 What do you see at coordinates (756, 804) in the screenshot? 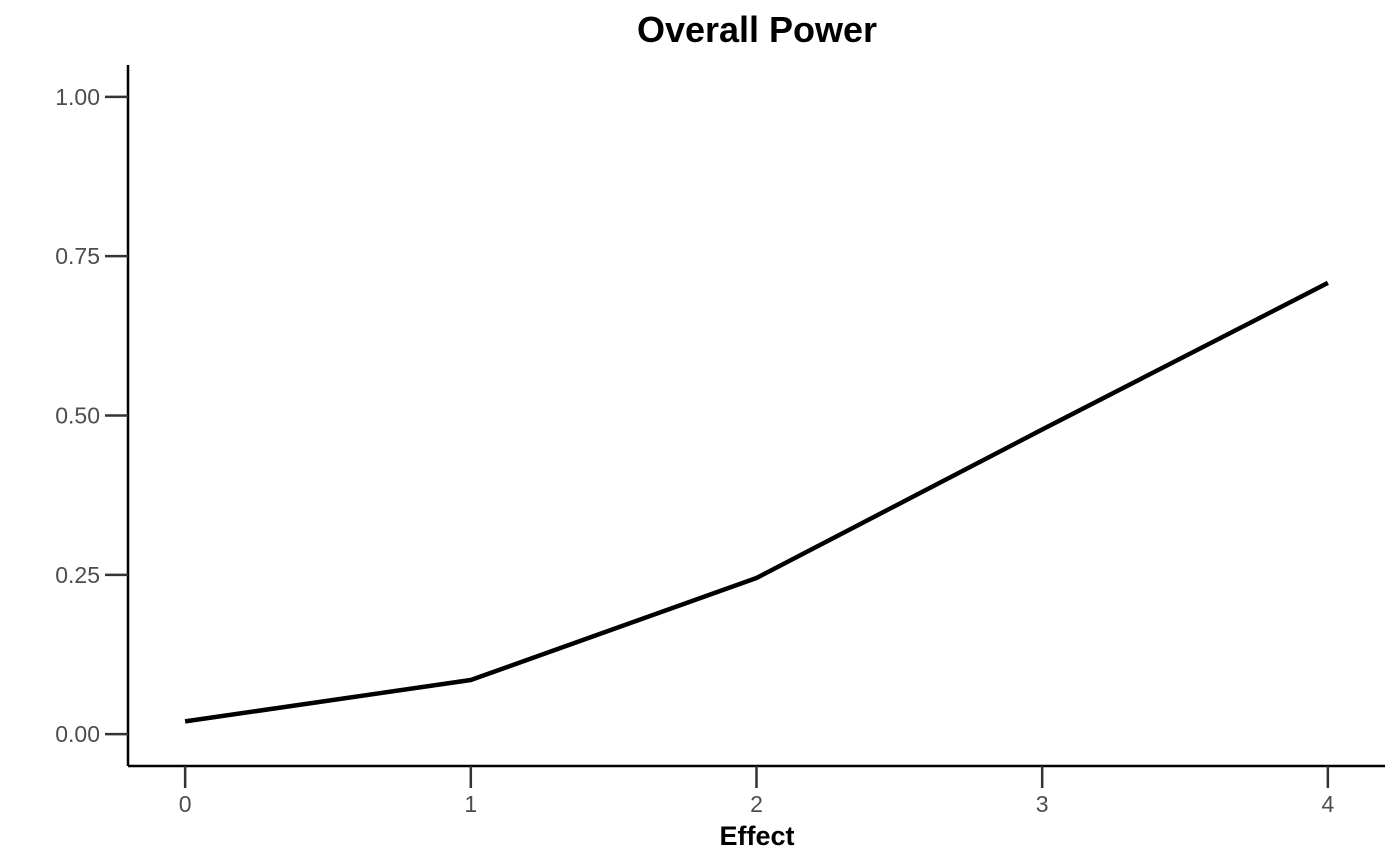
I see `x-tick-label: 2` at bounding box center [756, 804].